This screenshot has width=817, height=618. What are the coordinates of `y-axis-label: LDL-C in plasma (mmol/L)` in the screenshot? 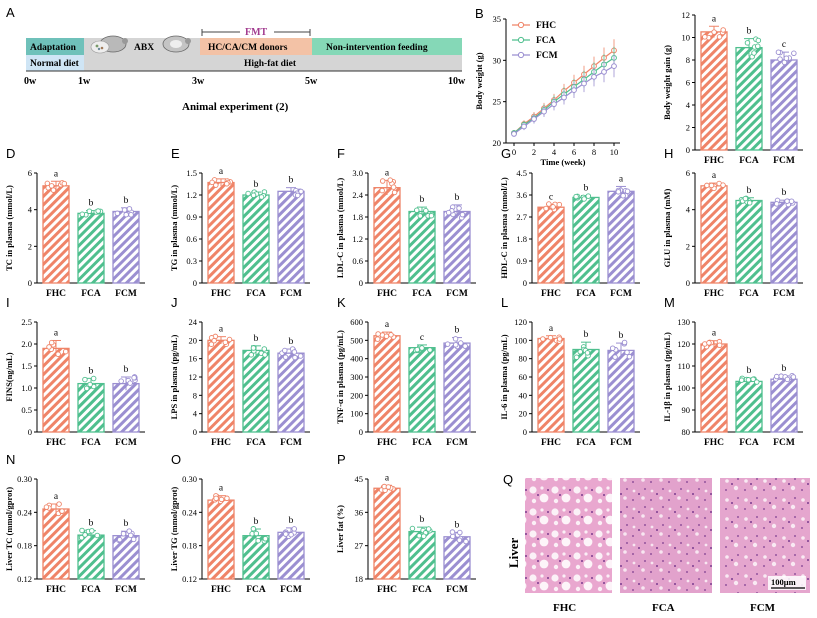 It's located at (340, 228).